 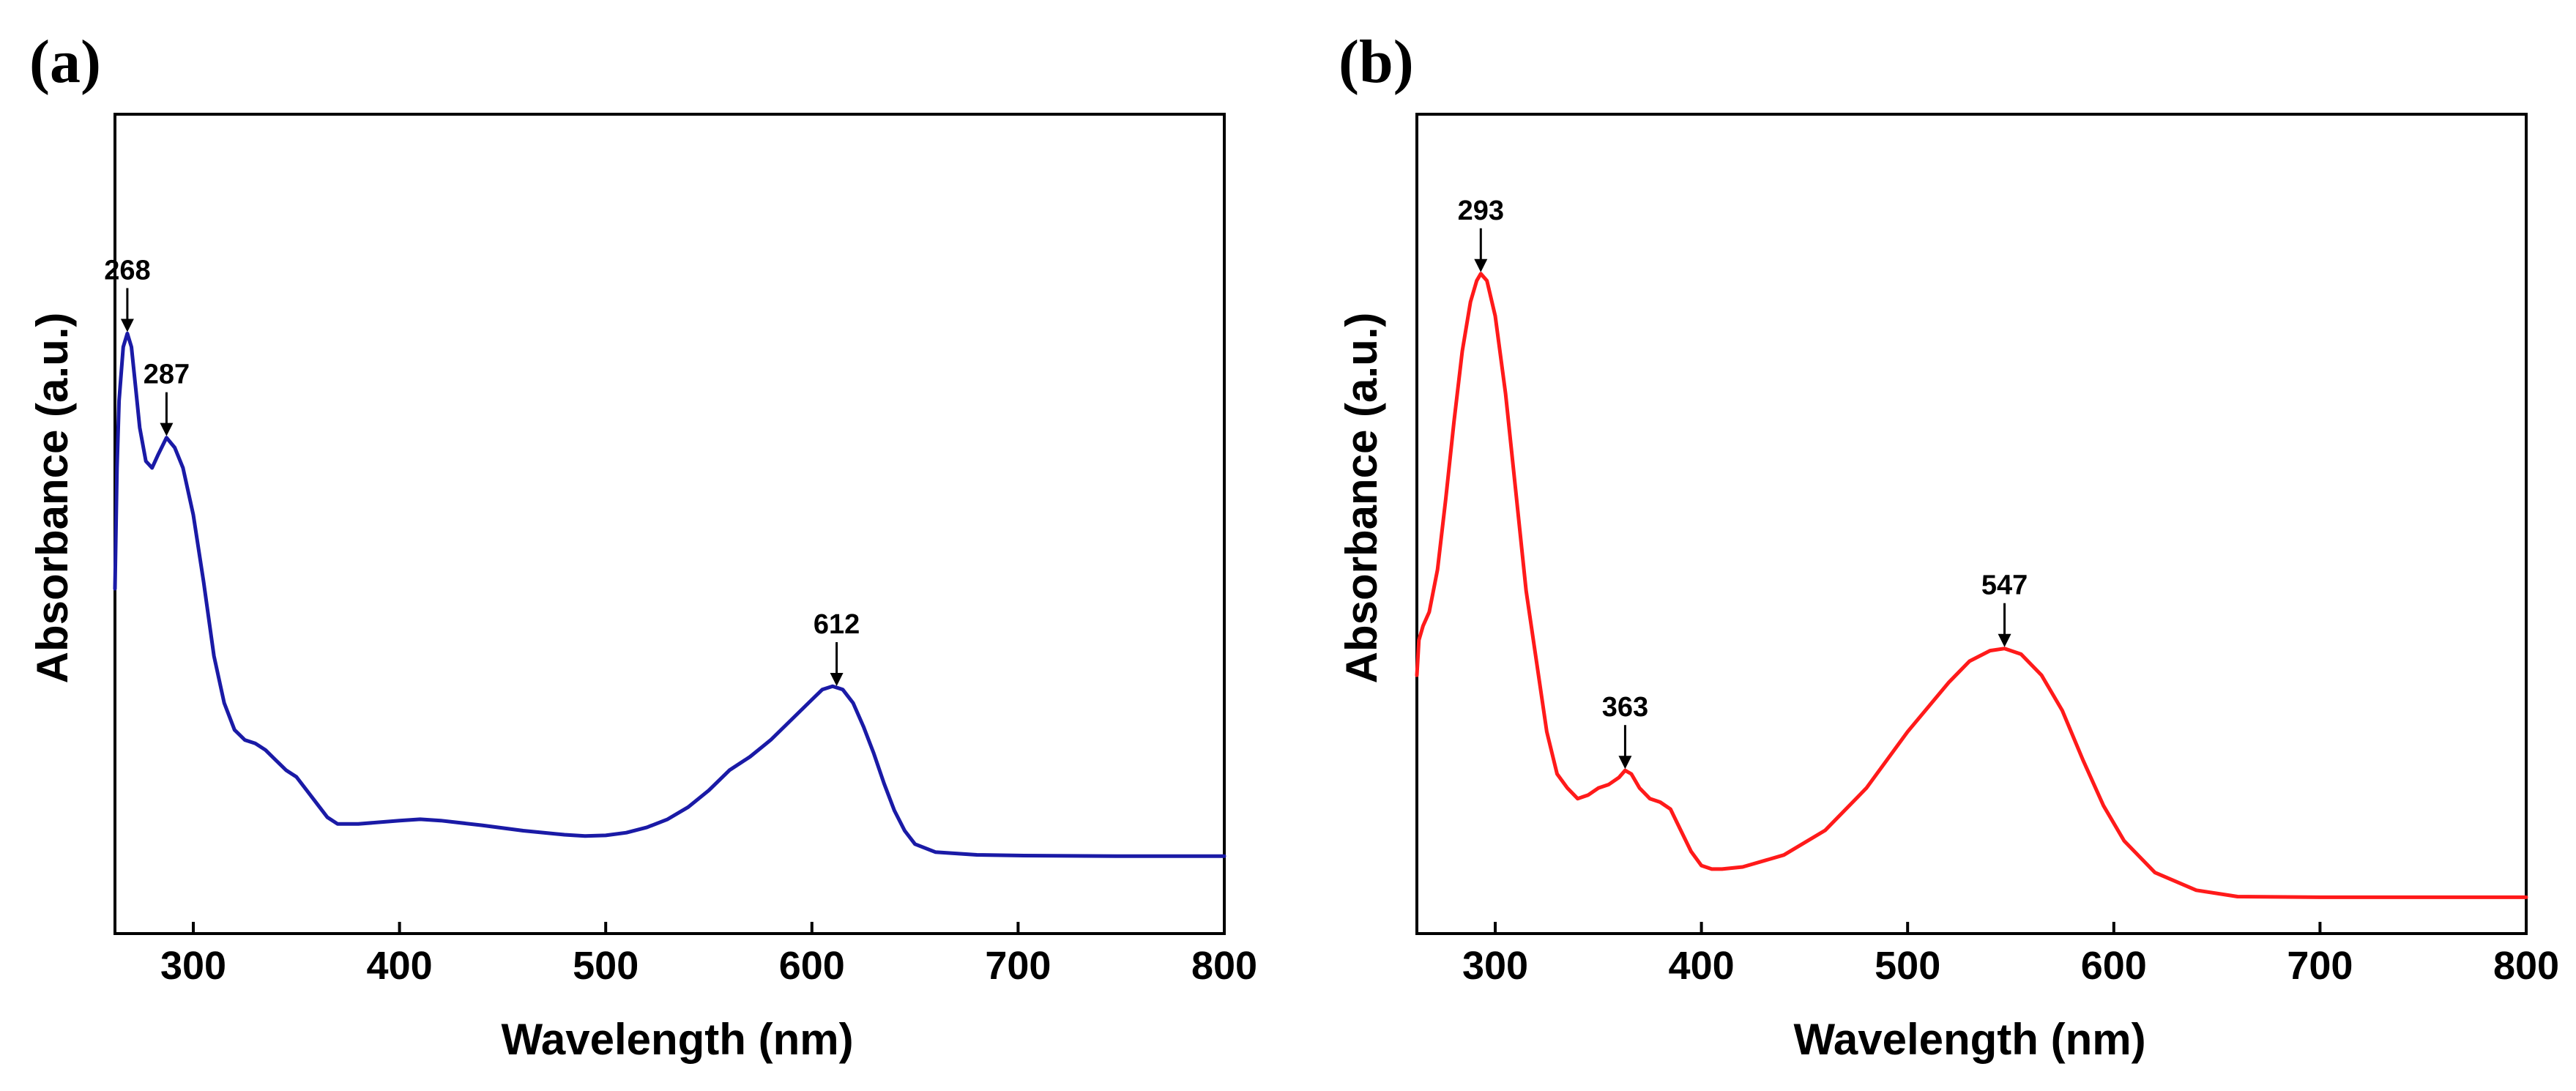 I want to click on panel-a-x-tick-labels: 300 400 500 600 700 800, so click(x=708, y=966).